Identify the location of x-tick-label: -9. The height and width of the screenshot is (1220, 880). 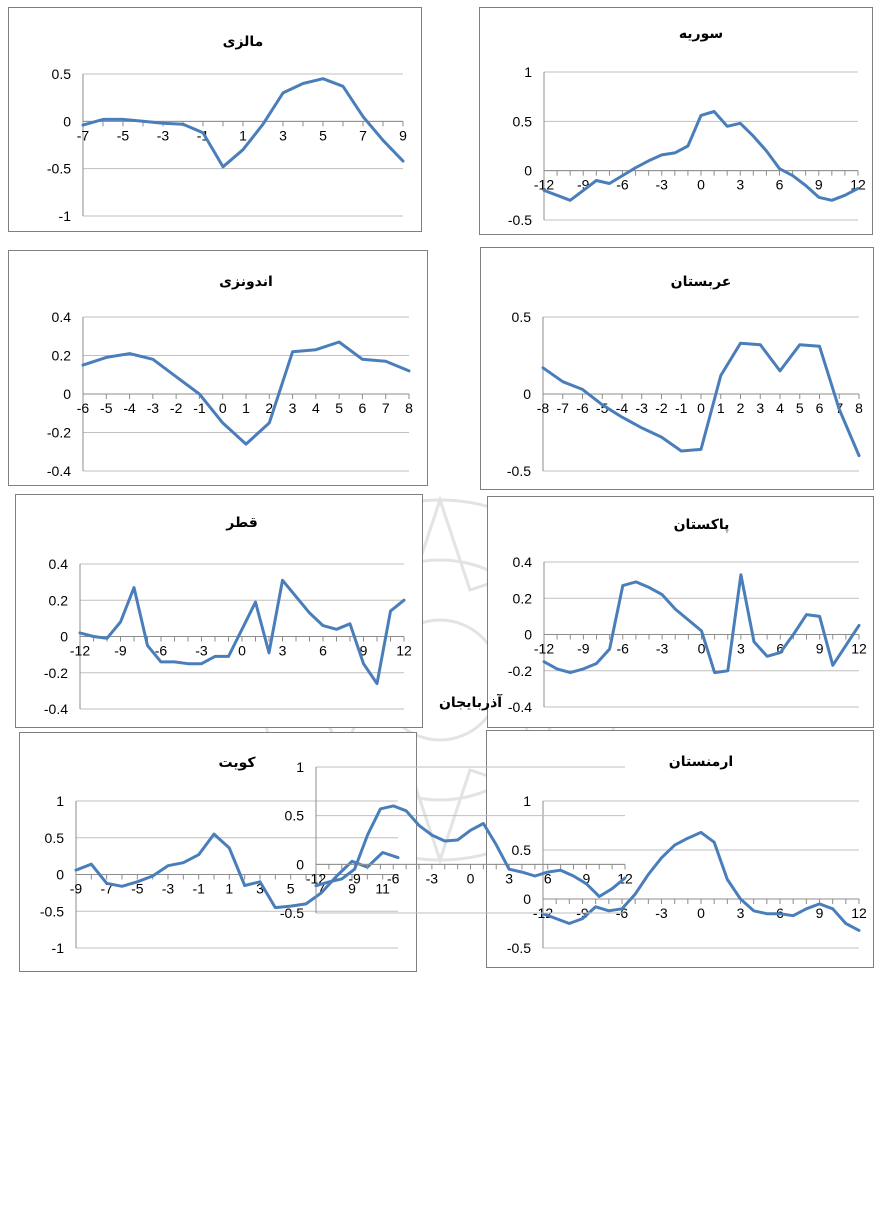
(76, 889).